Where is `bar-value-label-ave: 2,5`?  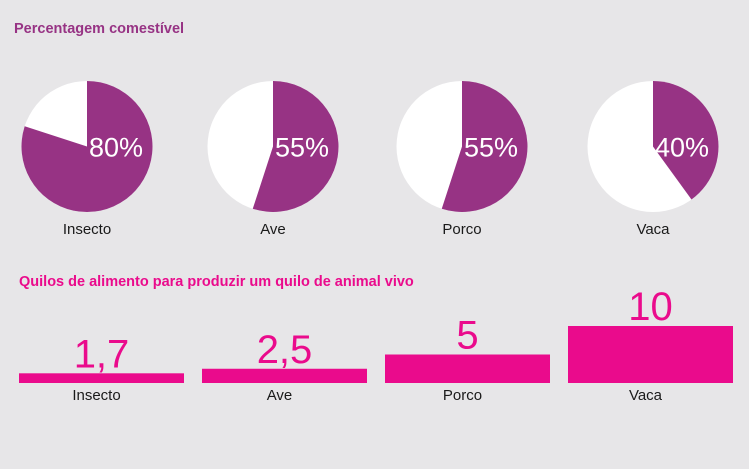 bar-value-label-ave: 2,5 is located at coordinates (285, 350).